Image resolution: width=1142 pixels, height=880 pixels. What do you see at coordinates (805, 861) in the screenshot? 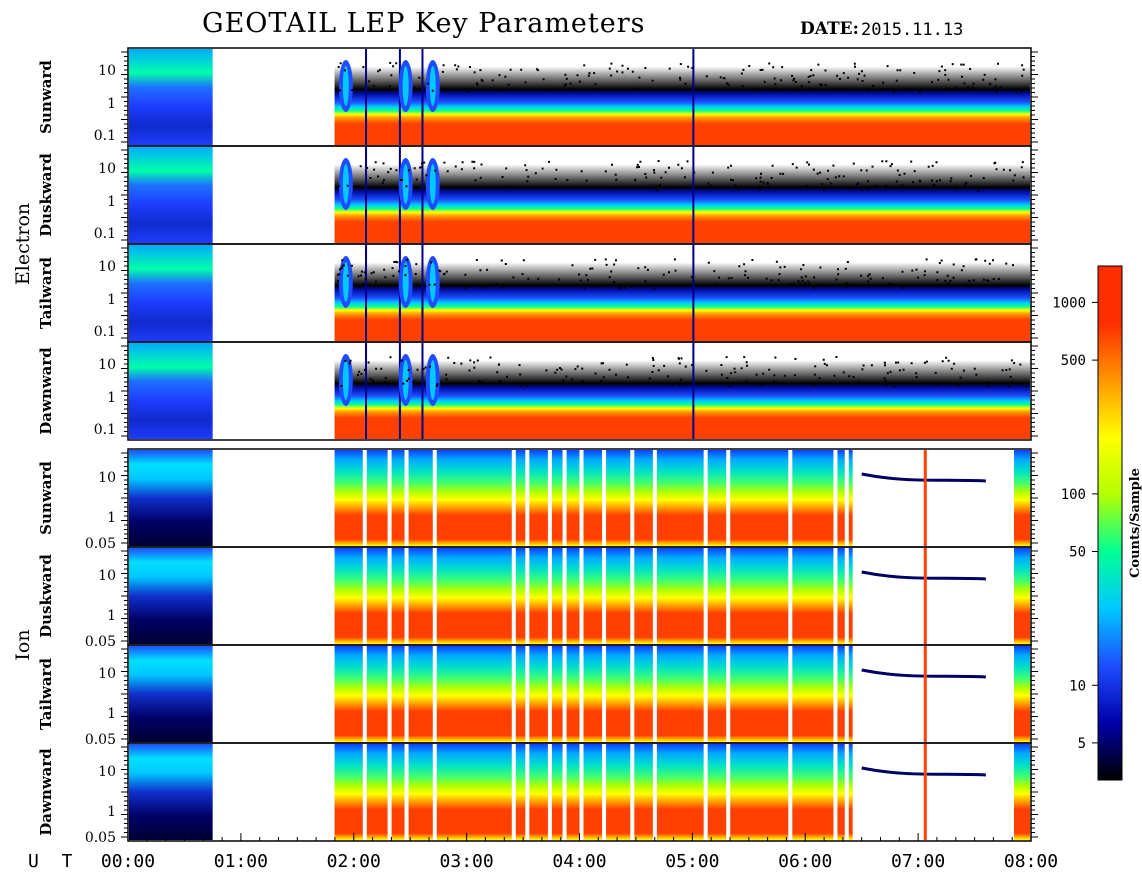
I see `time-tick-label: 06:00` at bounding box center [805, 861].